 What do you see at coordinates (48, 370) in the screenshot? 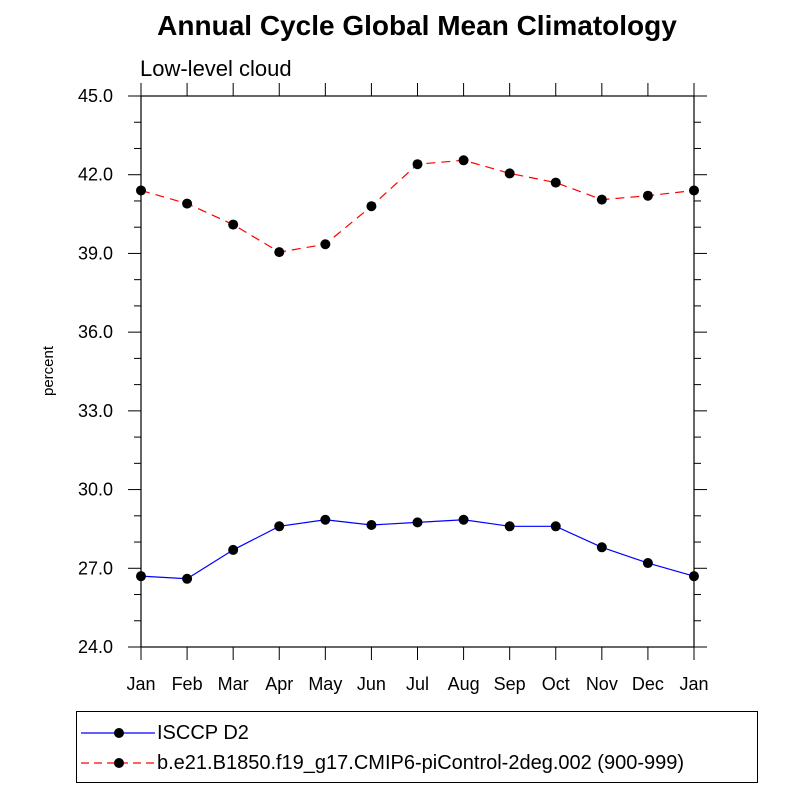
I see `y-axis-label: percent` at bounding box center [48, 370].